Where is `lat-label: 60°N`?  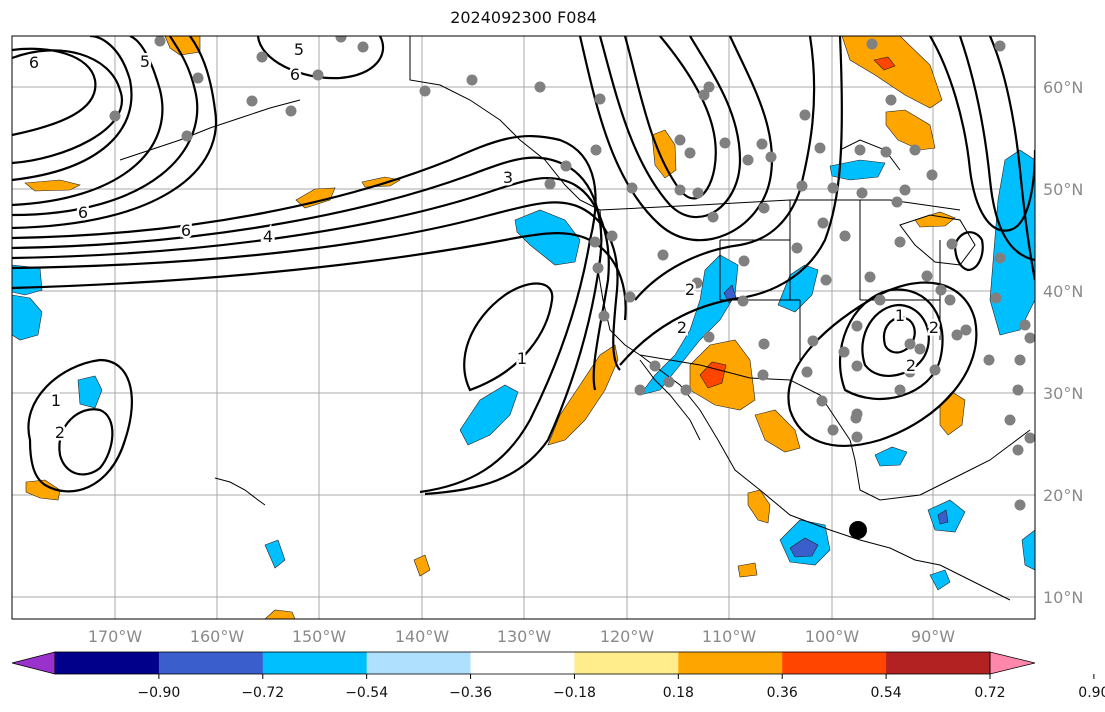
lat-label: 60°N is located at coordinates (1063, 87).